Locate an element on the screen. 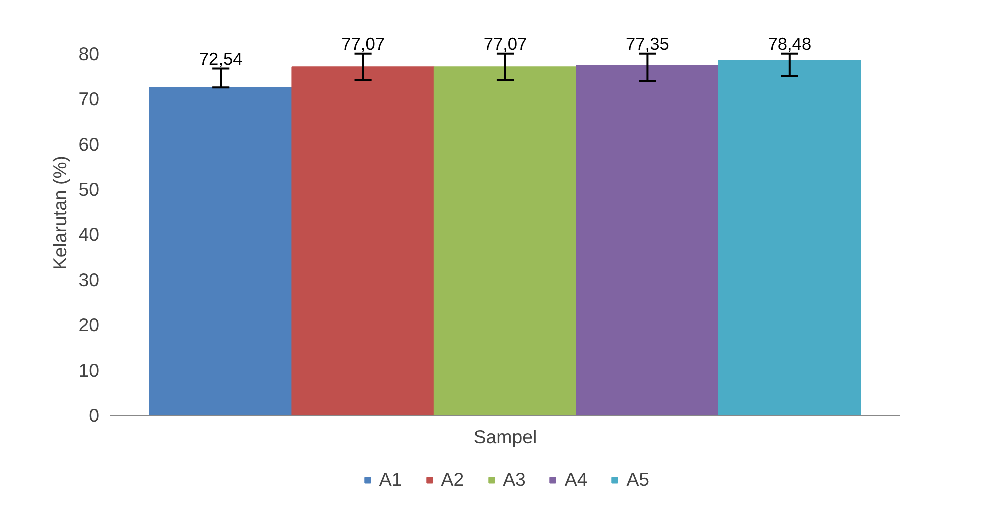 This screenshot has height=523, width=986. legend-label: A1 is located at coordinates (390, 480).